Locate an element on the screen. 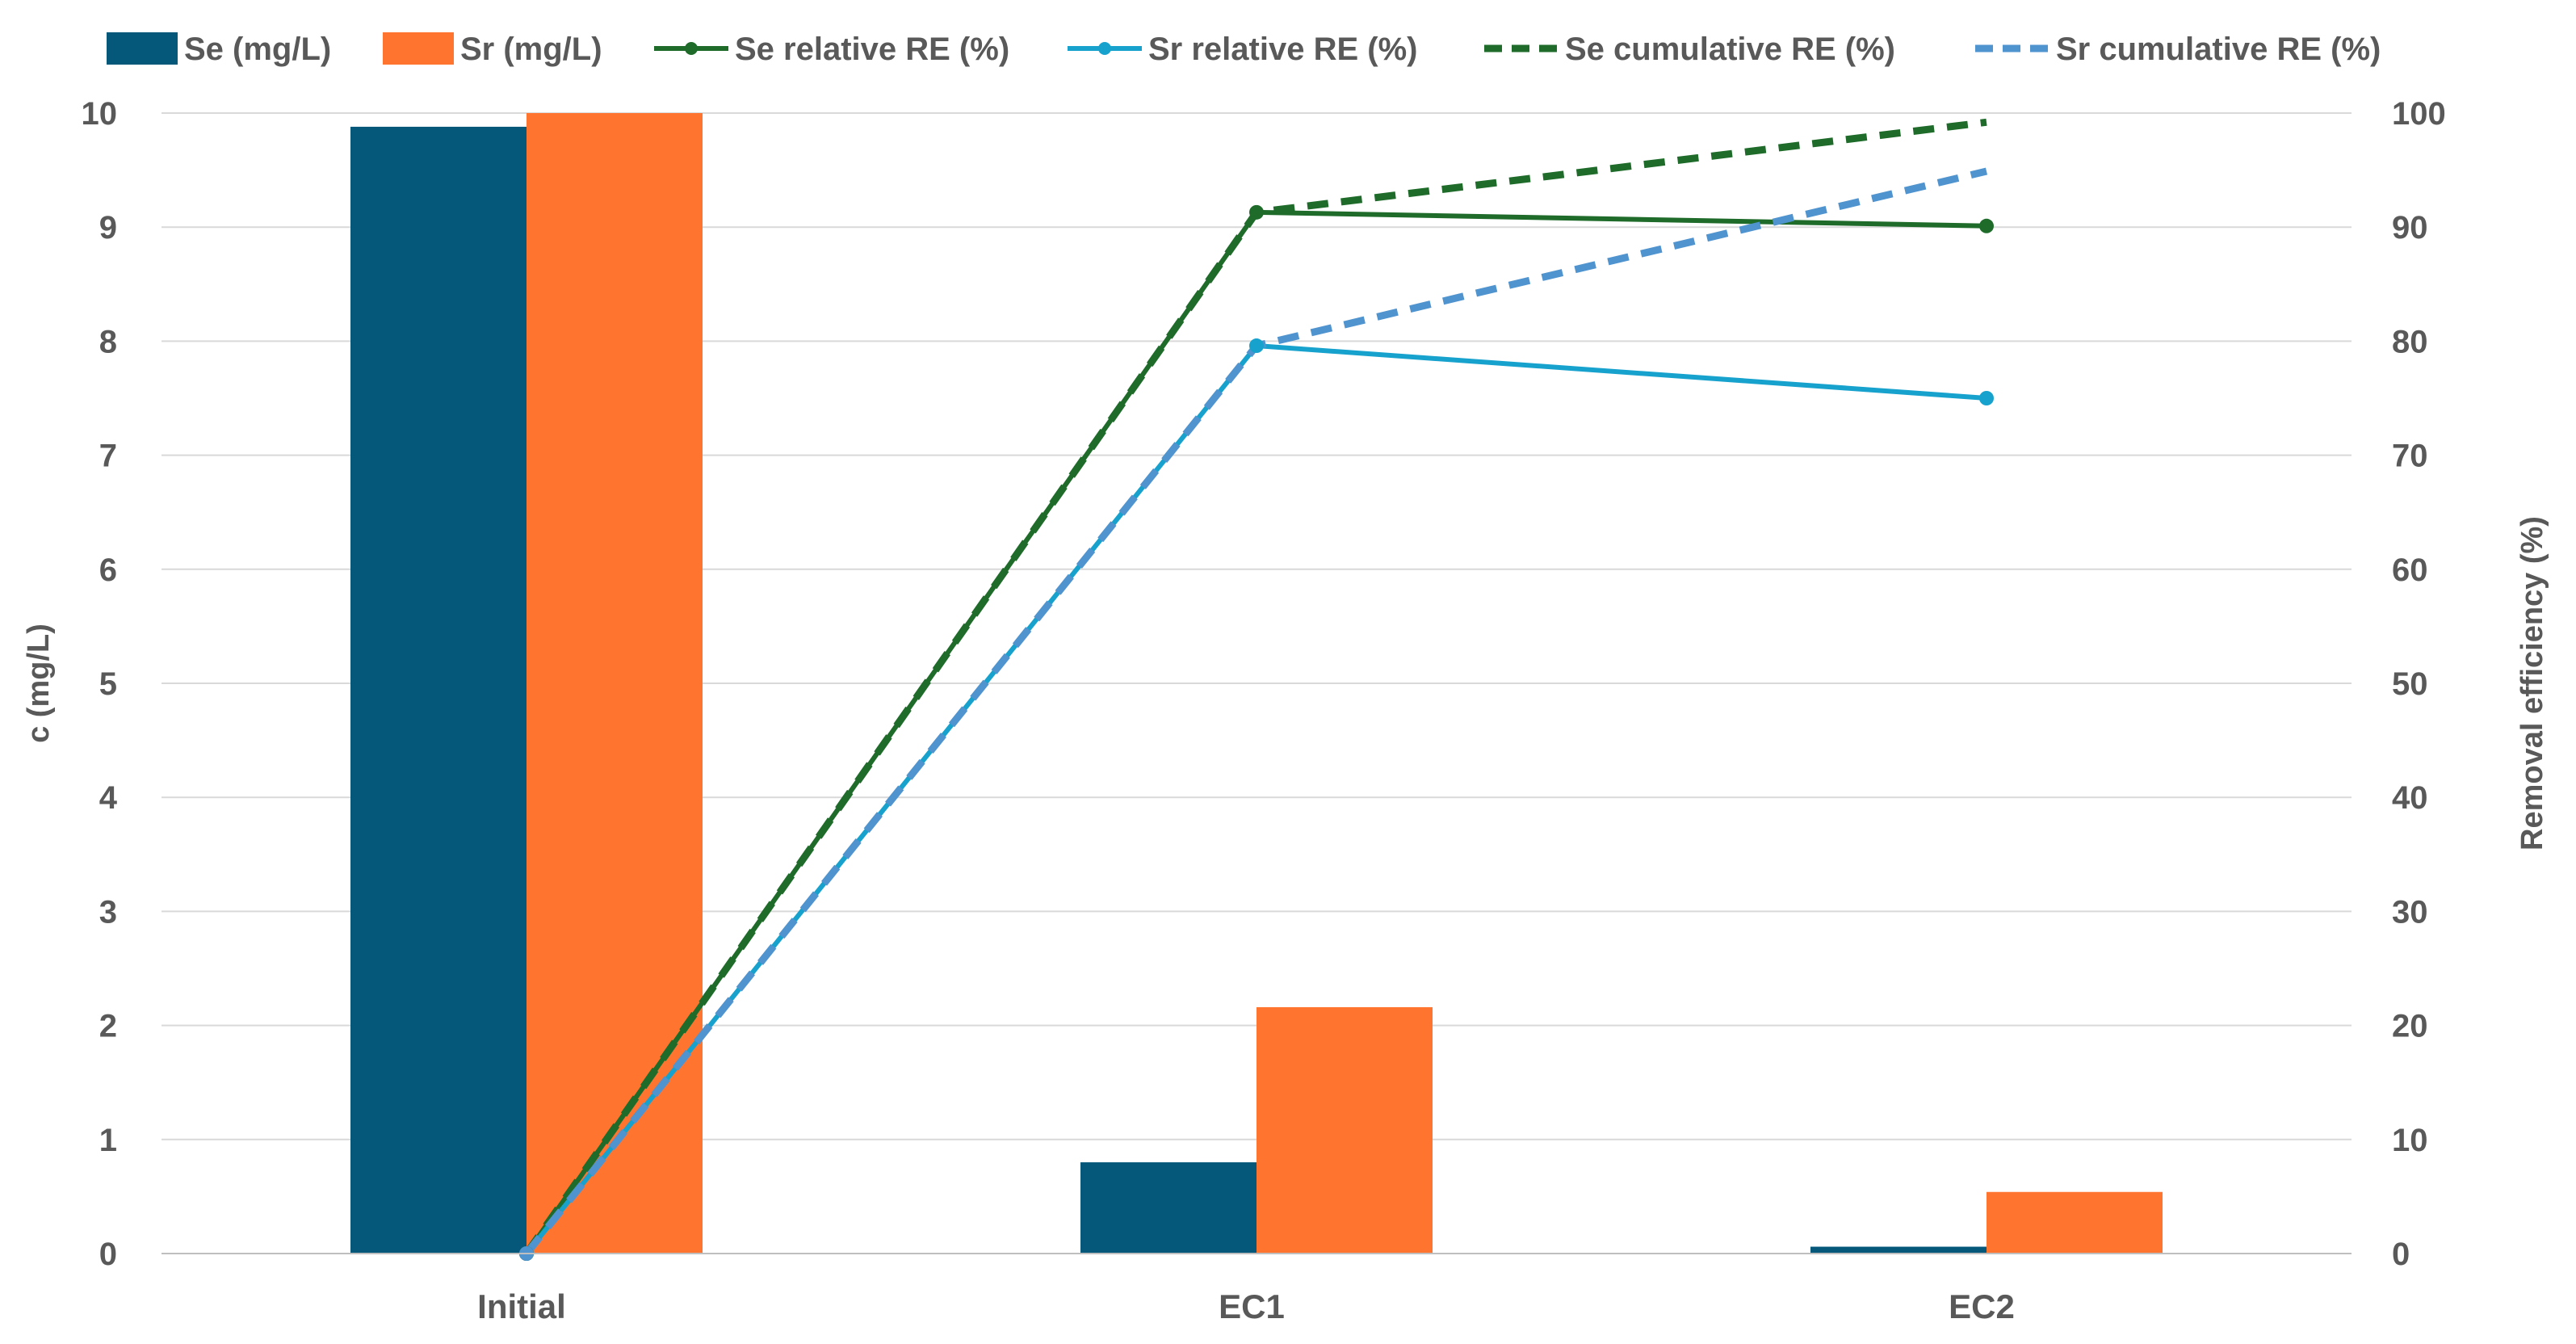 This screenshot has width=2576, height=1344. y2-tick-label: 100 is located at coordinates (2419, 114).